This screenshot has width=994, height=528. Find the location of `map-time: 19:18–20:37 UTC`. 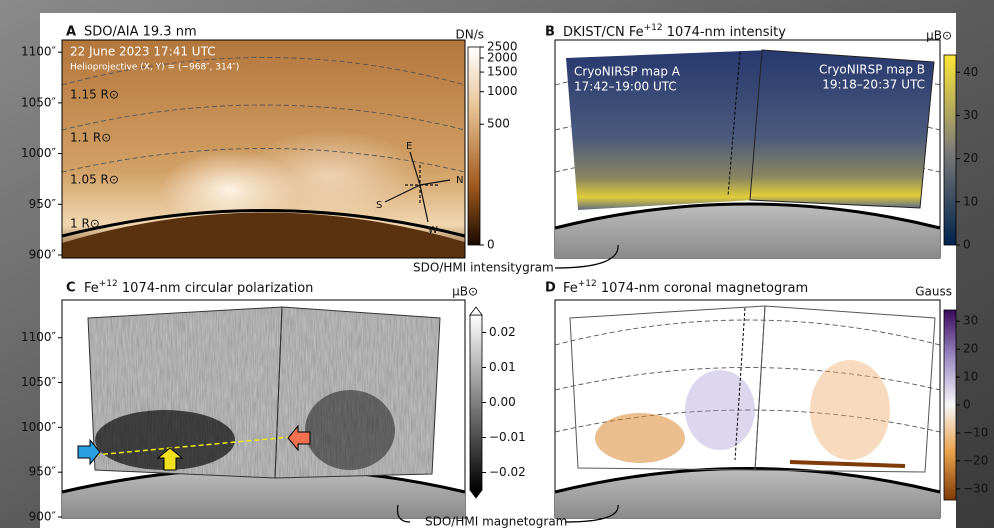

map-time: 19:18–20:37 UTC is located at coordinates (873, 85).